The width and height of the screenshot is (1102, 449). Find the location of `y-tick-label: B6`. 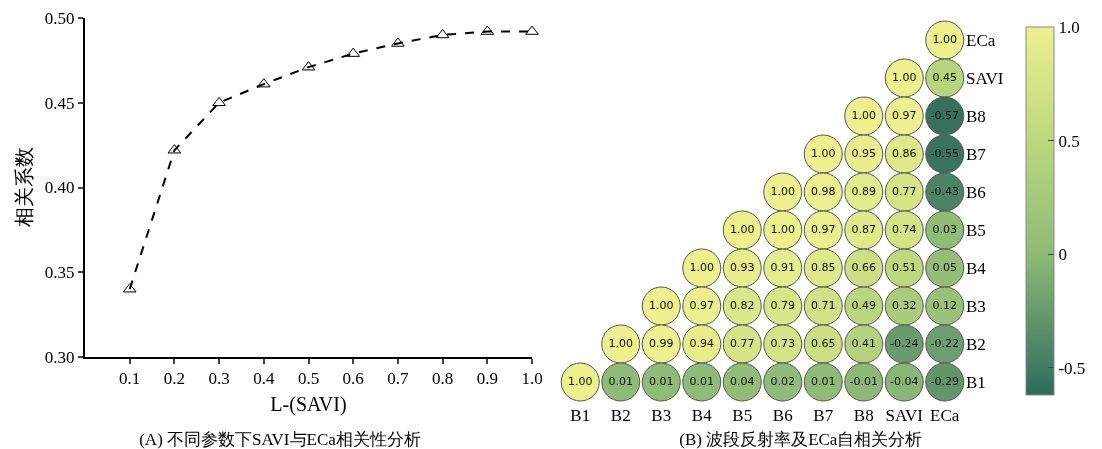

y-tick-label: B6 is located at coordinates (976, 192).